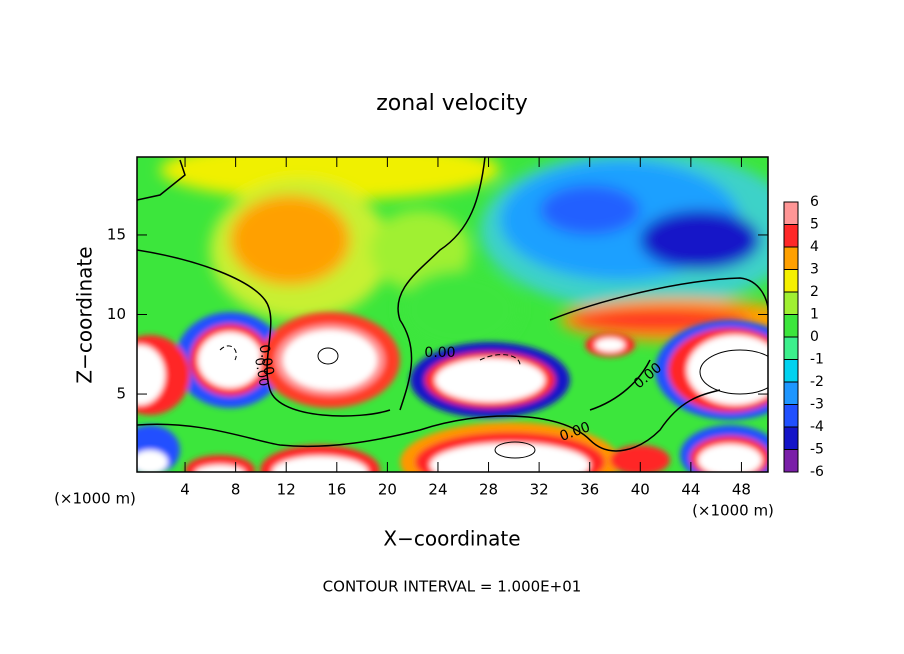  Describe the element at coordinates (116, 234) in the screenshot. I see `y-tick-label: 15` at that location.